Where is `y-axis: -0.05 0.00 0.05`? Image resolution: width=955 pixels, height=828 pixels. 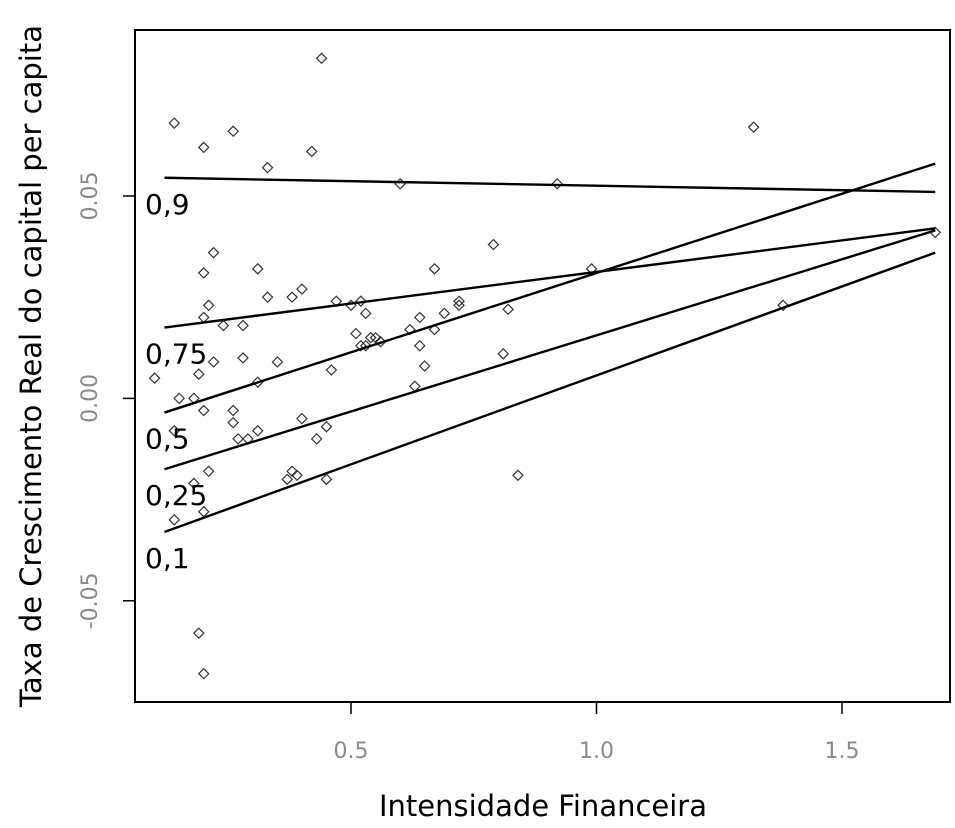 y-axis: -0.05 0.00 0.05 is located at coordinates (106, 400).